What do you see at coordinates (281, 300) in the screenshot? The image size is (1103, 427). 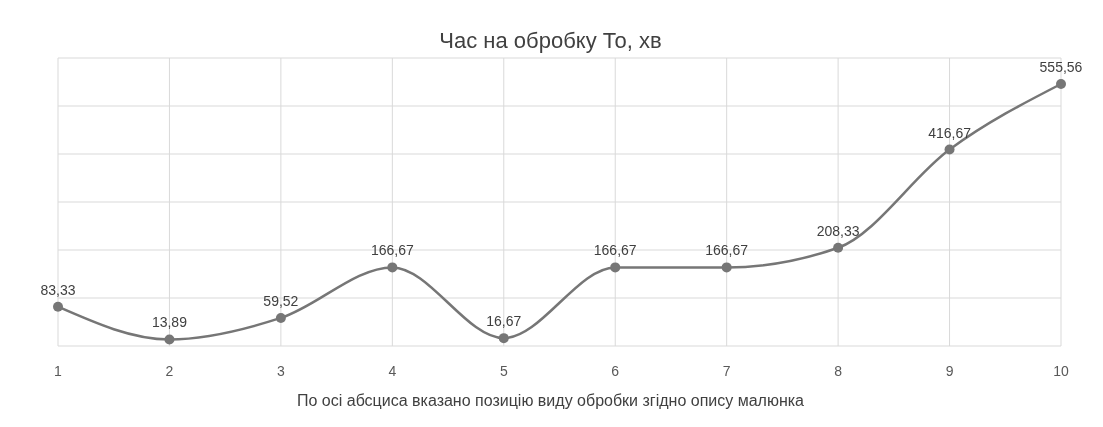 I see `data-label: 59,52` at bounding box center [281, 300].